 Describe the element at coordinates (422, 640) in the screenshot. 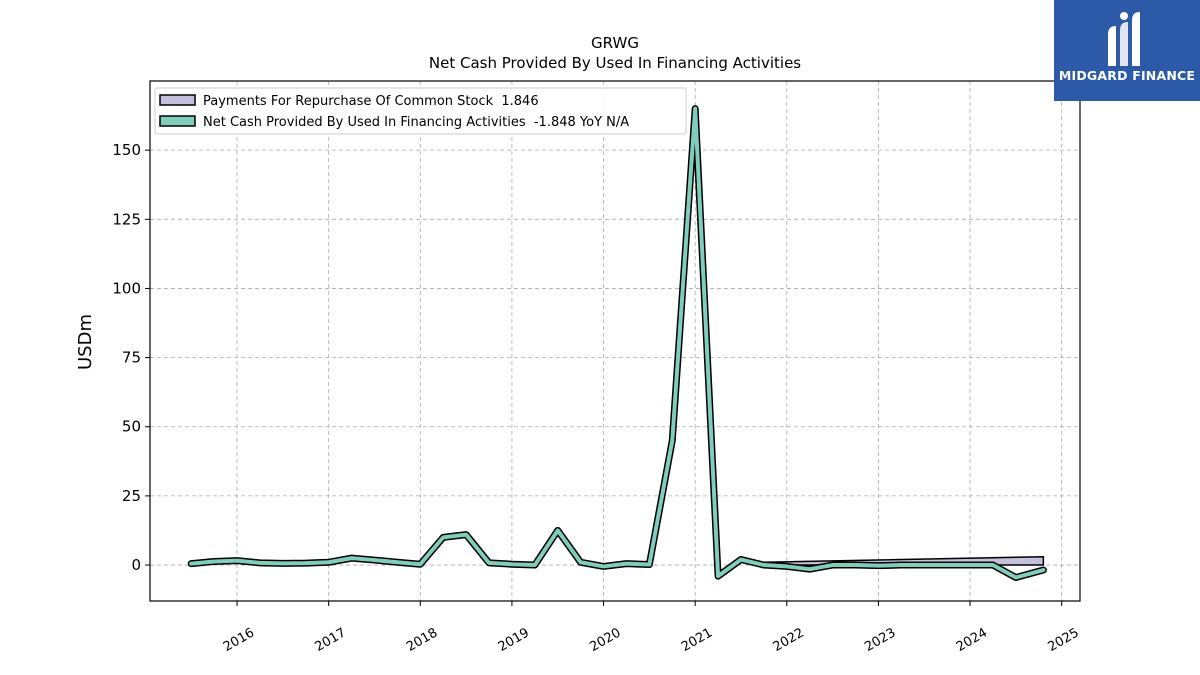

I see `x-tick-label: 2018` at that location.